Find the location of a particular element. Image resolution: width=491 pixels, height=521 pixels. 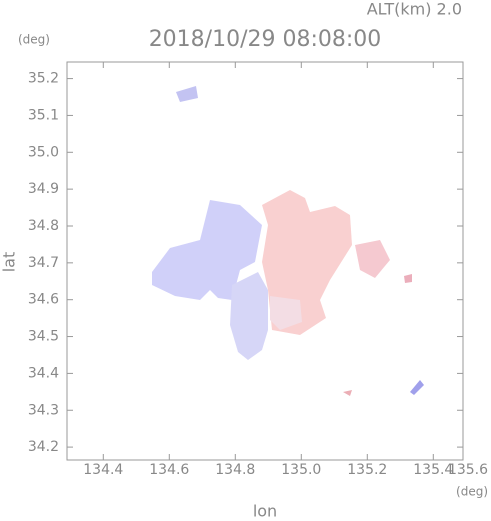

y-axis-label: lat is located at coordinates (9, 262).